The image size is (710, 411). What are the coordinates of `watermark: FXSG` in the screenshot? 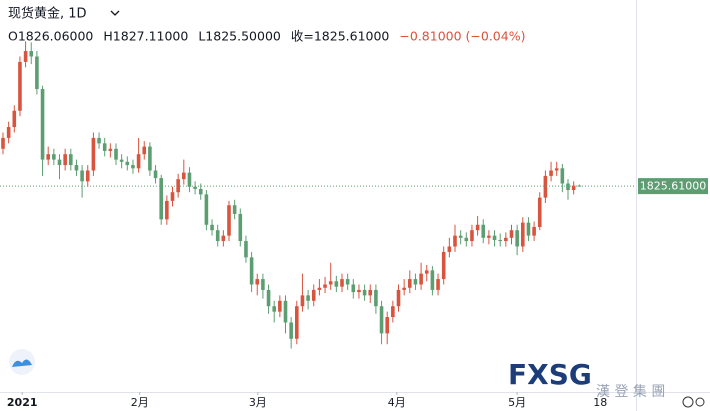 It's located at (550, 374).